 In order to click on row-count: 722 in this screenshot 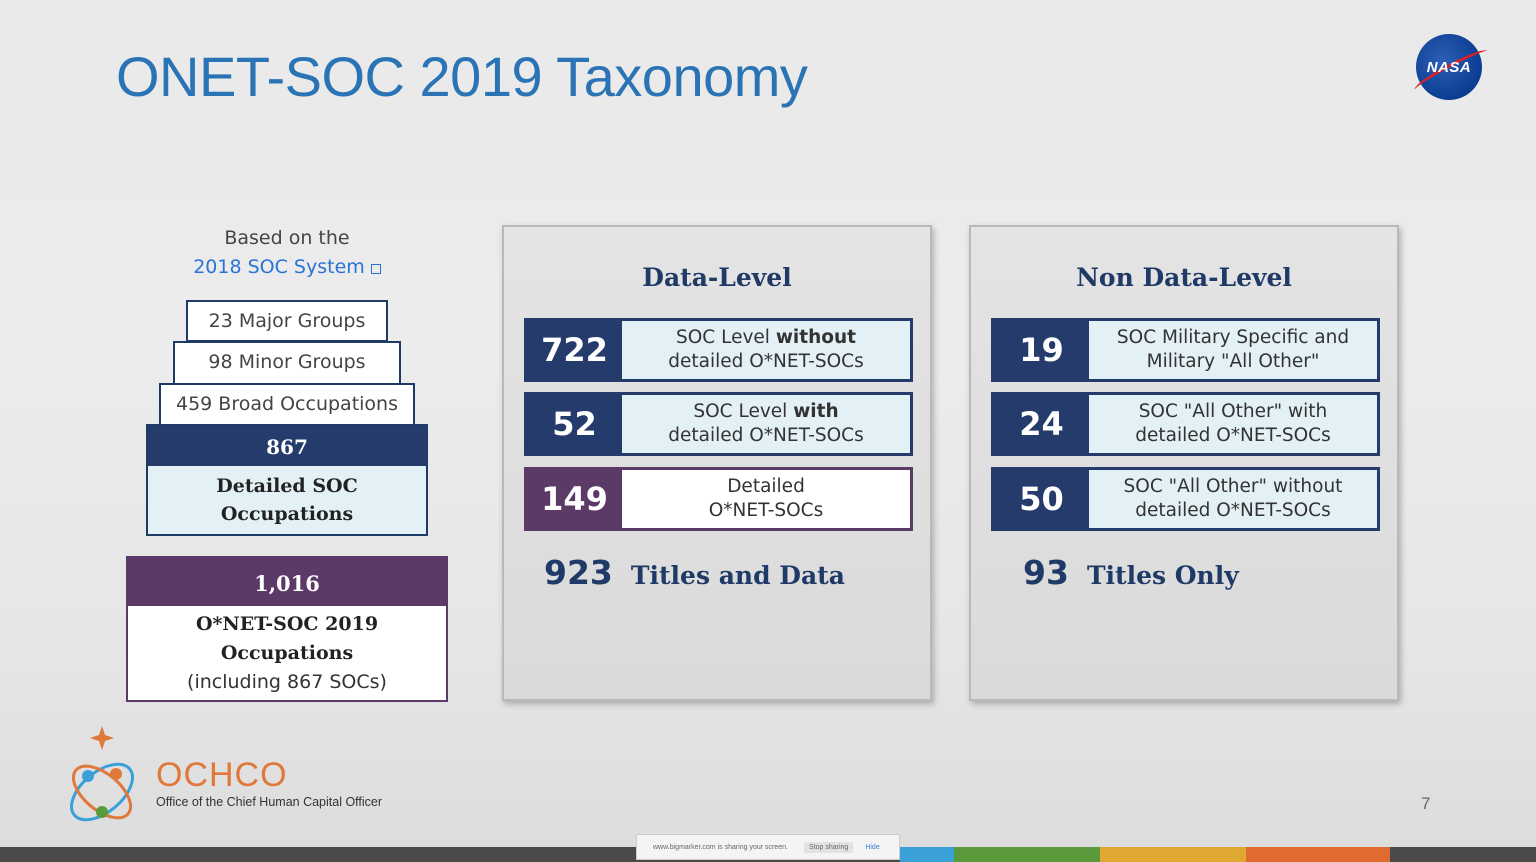, I will do `click(574, 350)`.